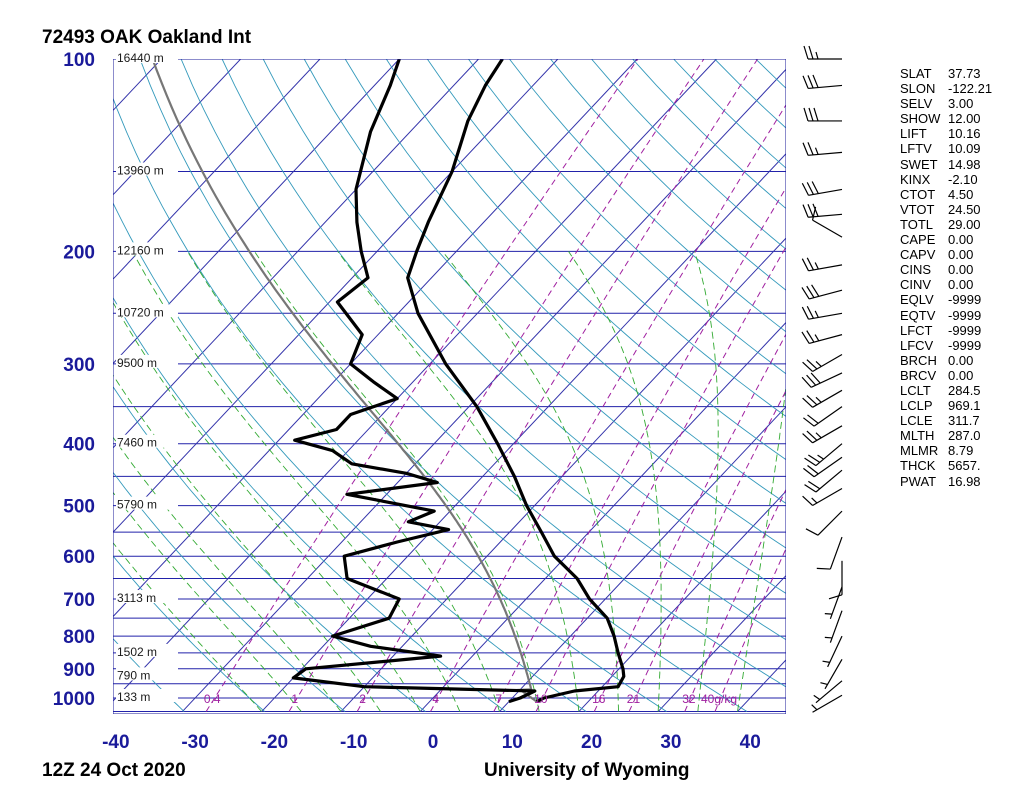  I want to click on height-label: 16440 m, so click(140, 58).